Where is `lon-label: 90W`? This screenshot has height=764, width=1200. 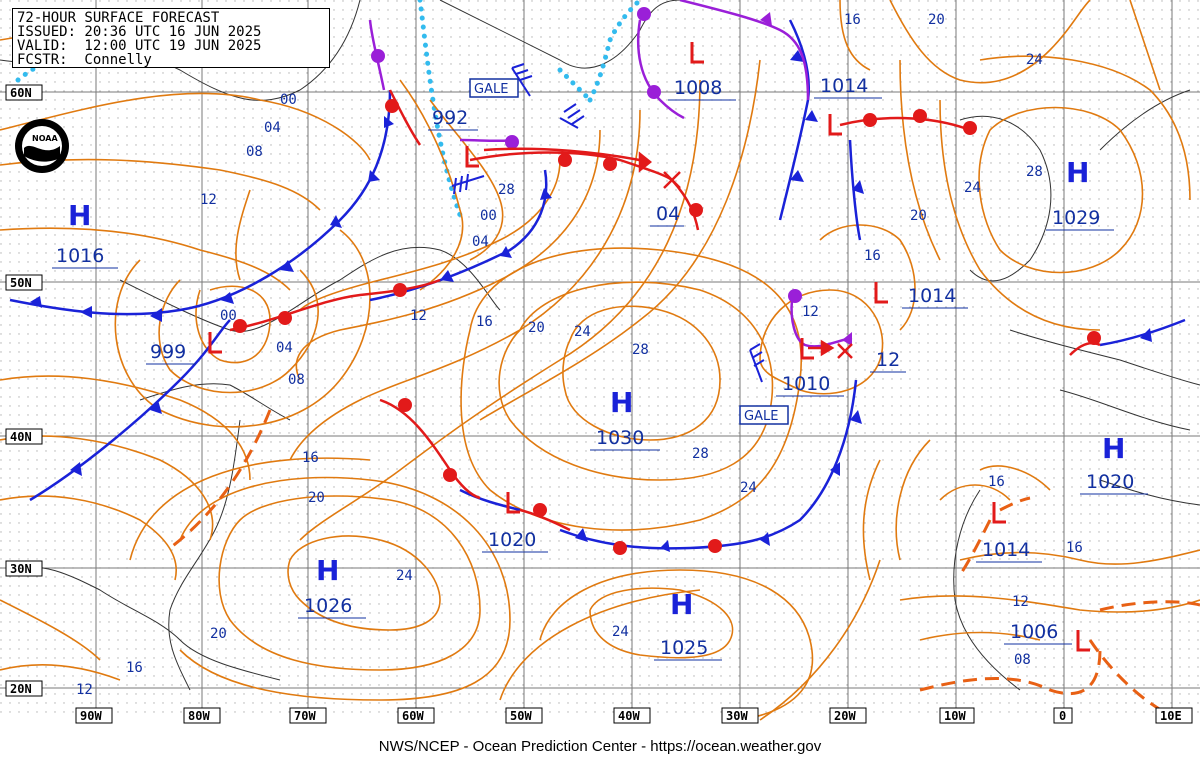 lon-label: 90W is located at coordinates (91, 716).